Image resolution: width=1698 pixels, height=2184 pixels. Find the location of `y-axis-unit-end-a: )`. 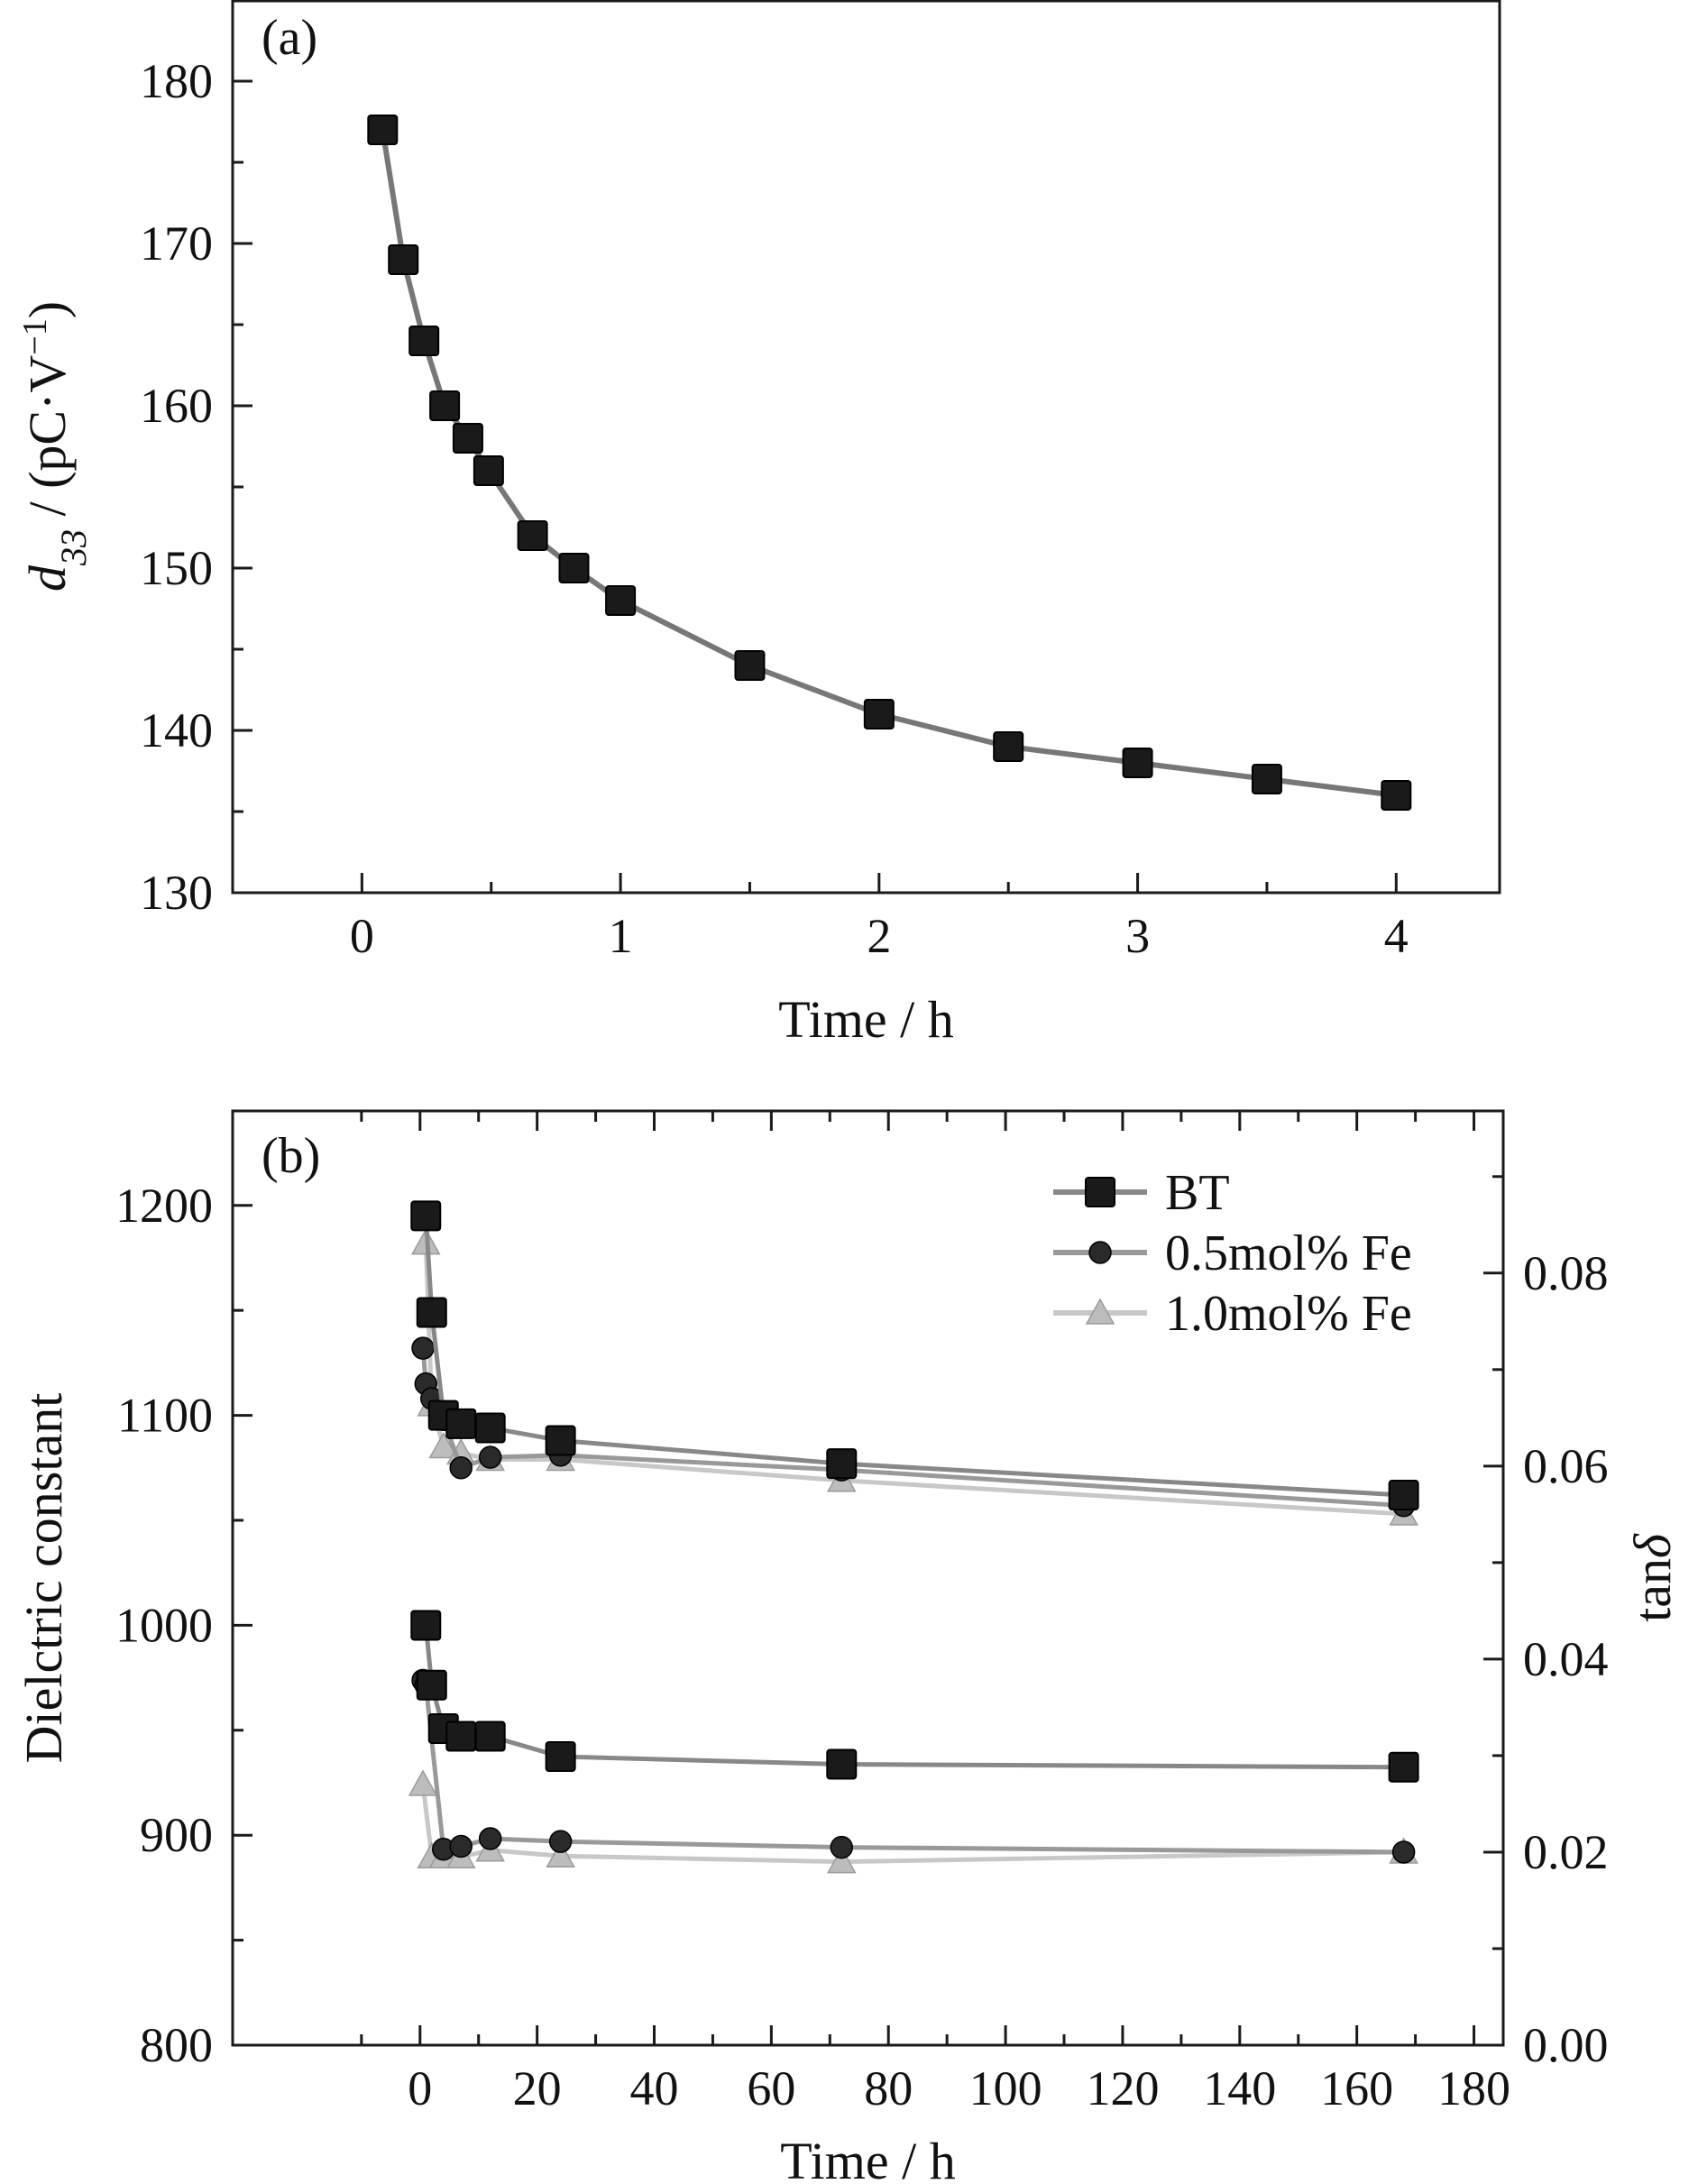

y-axis-unit-end-a: ) is located at coordinates (47, 310).